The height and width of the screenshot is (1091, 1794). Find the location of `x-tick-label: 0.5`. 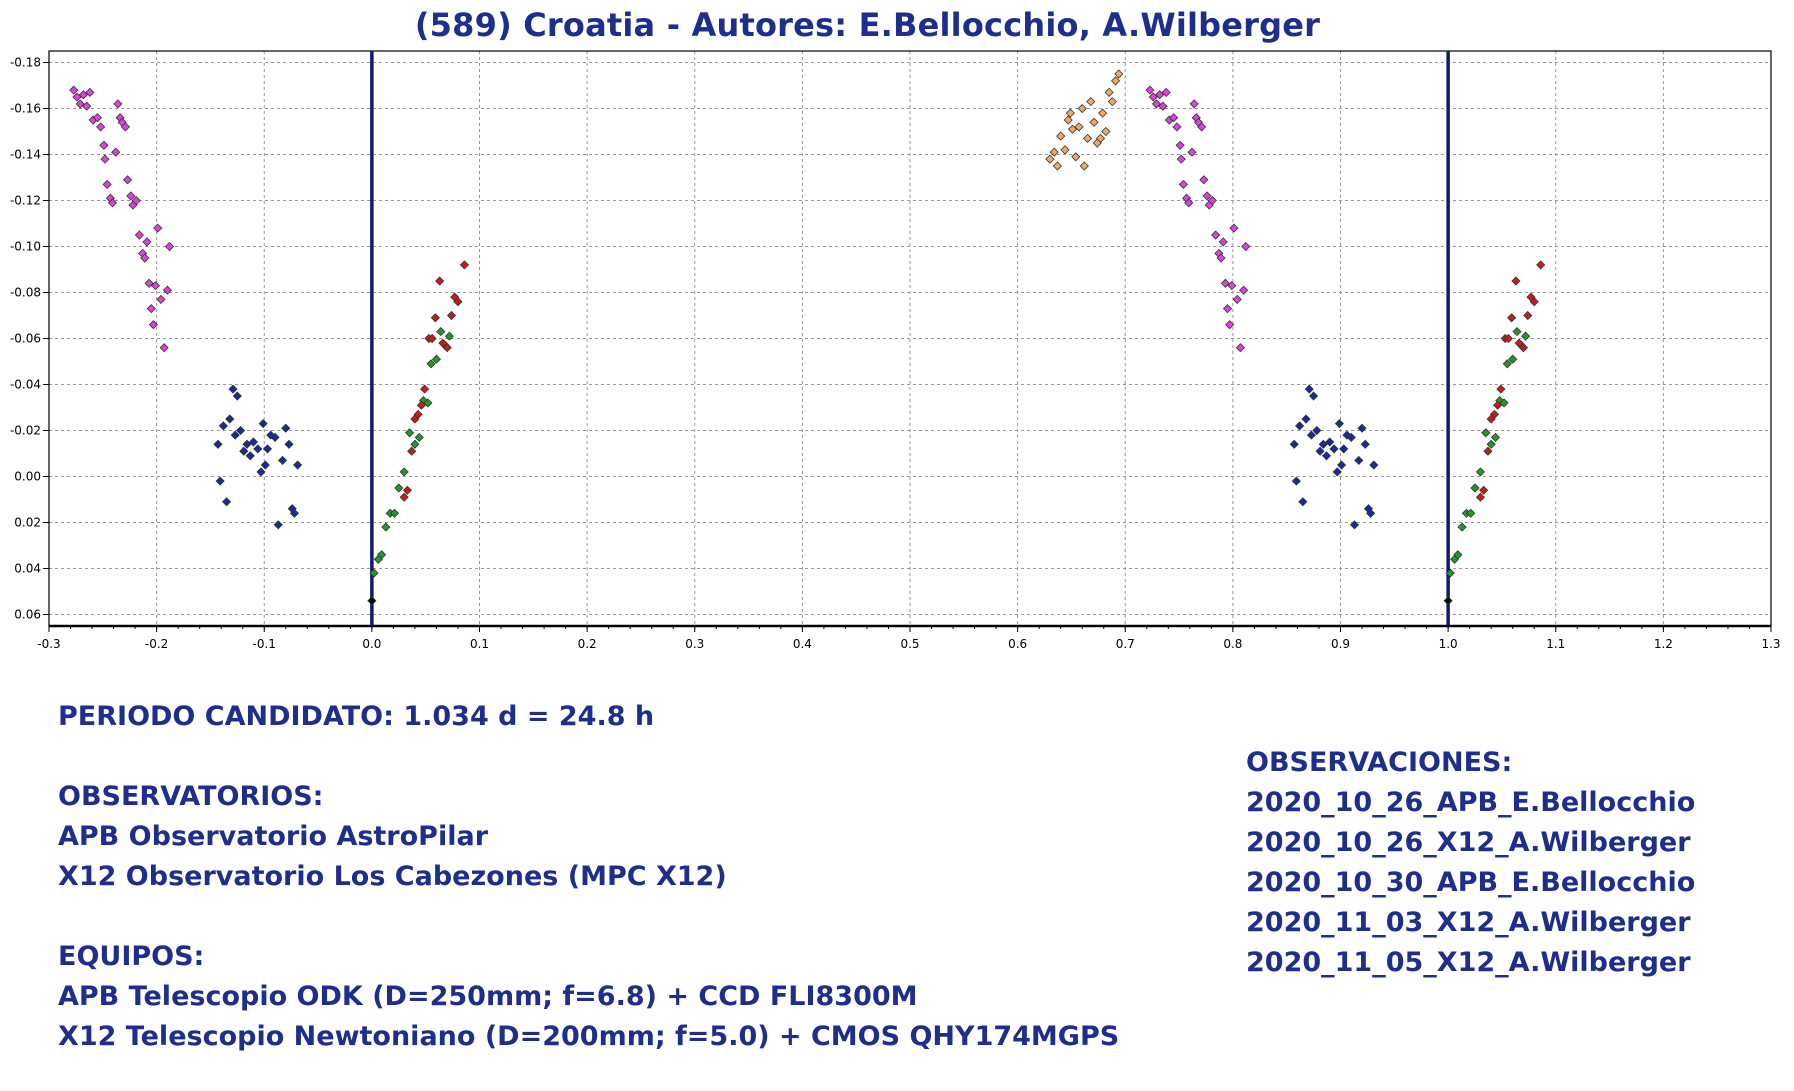

x-tick-label: 0.5 is located at coordinates (909, 644).